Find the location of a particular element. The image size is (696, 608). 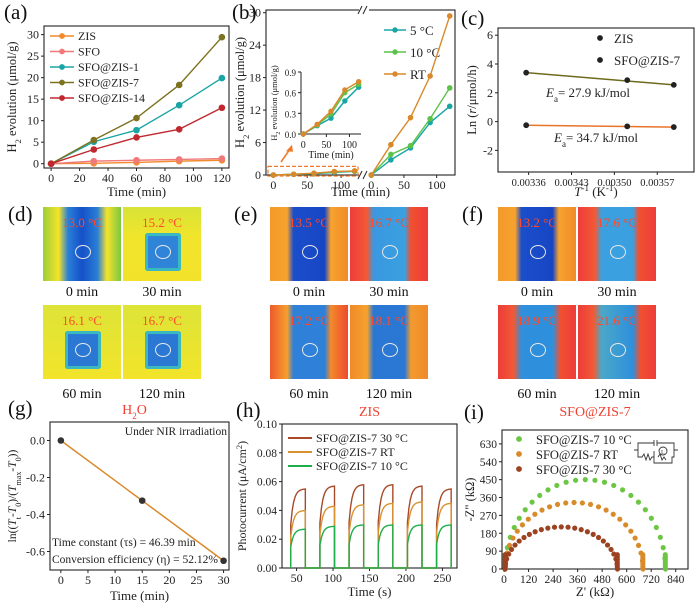

x-tick-label: 600 is located at coordinates (627, 580).